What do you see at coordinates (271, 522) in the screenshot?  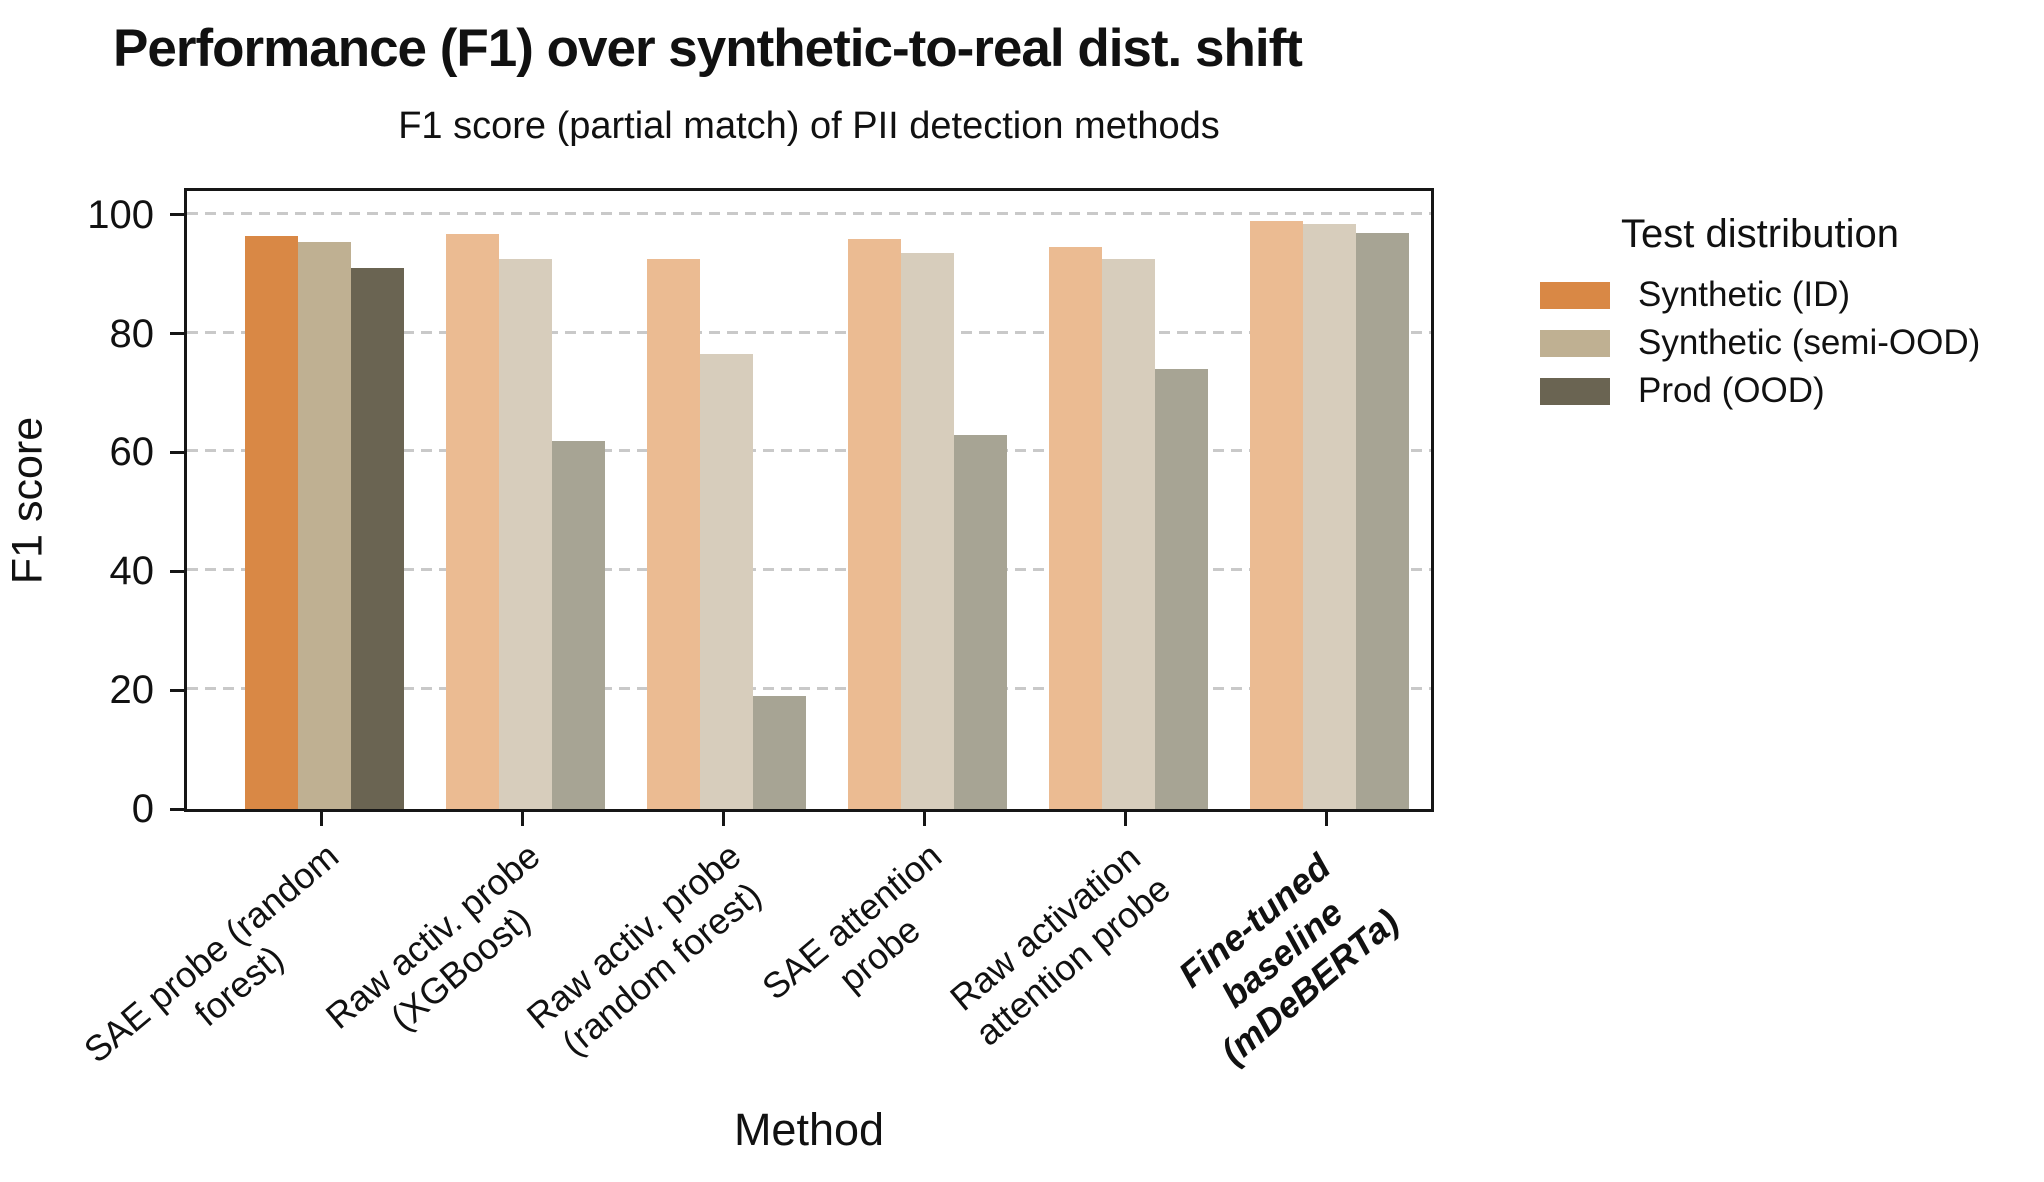 I see `bar-synthetic-id-cat0` at bounding box center [271, 522].